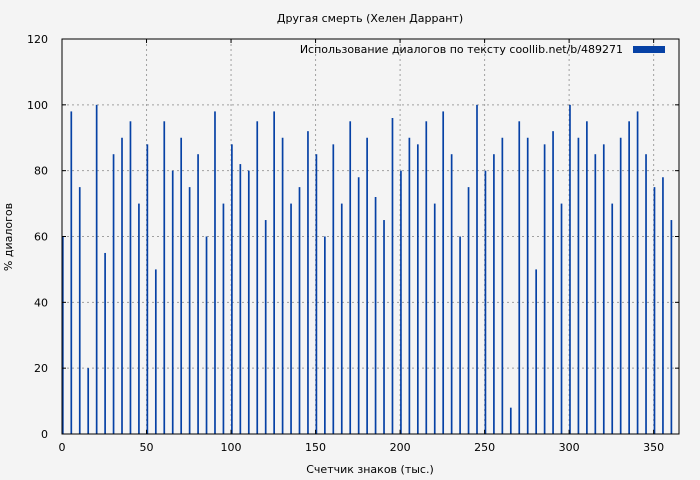 This screenshot has height=480, width=700. I want to click on y-axis-label: % диалогов, so click(8, 237).